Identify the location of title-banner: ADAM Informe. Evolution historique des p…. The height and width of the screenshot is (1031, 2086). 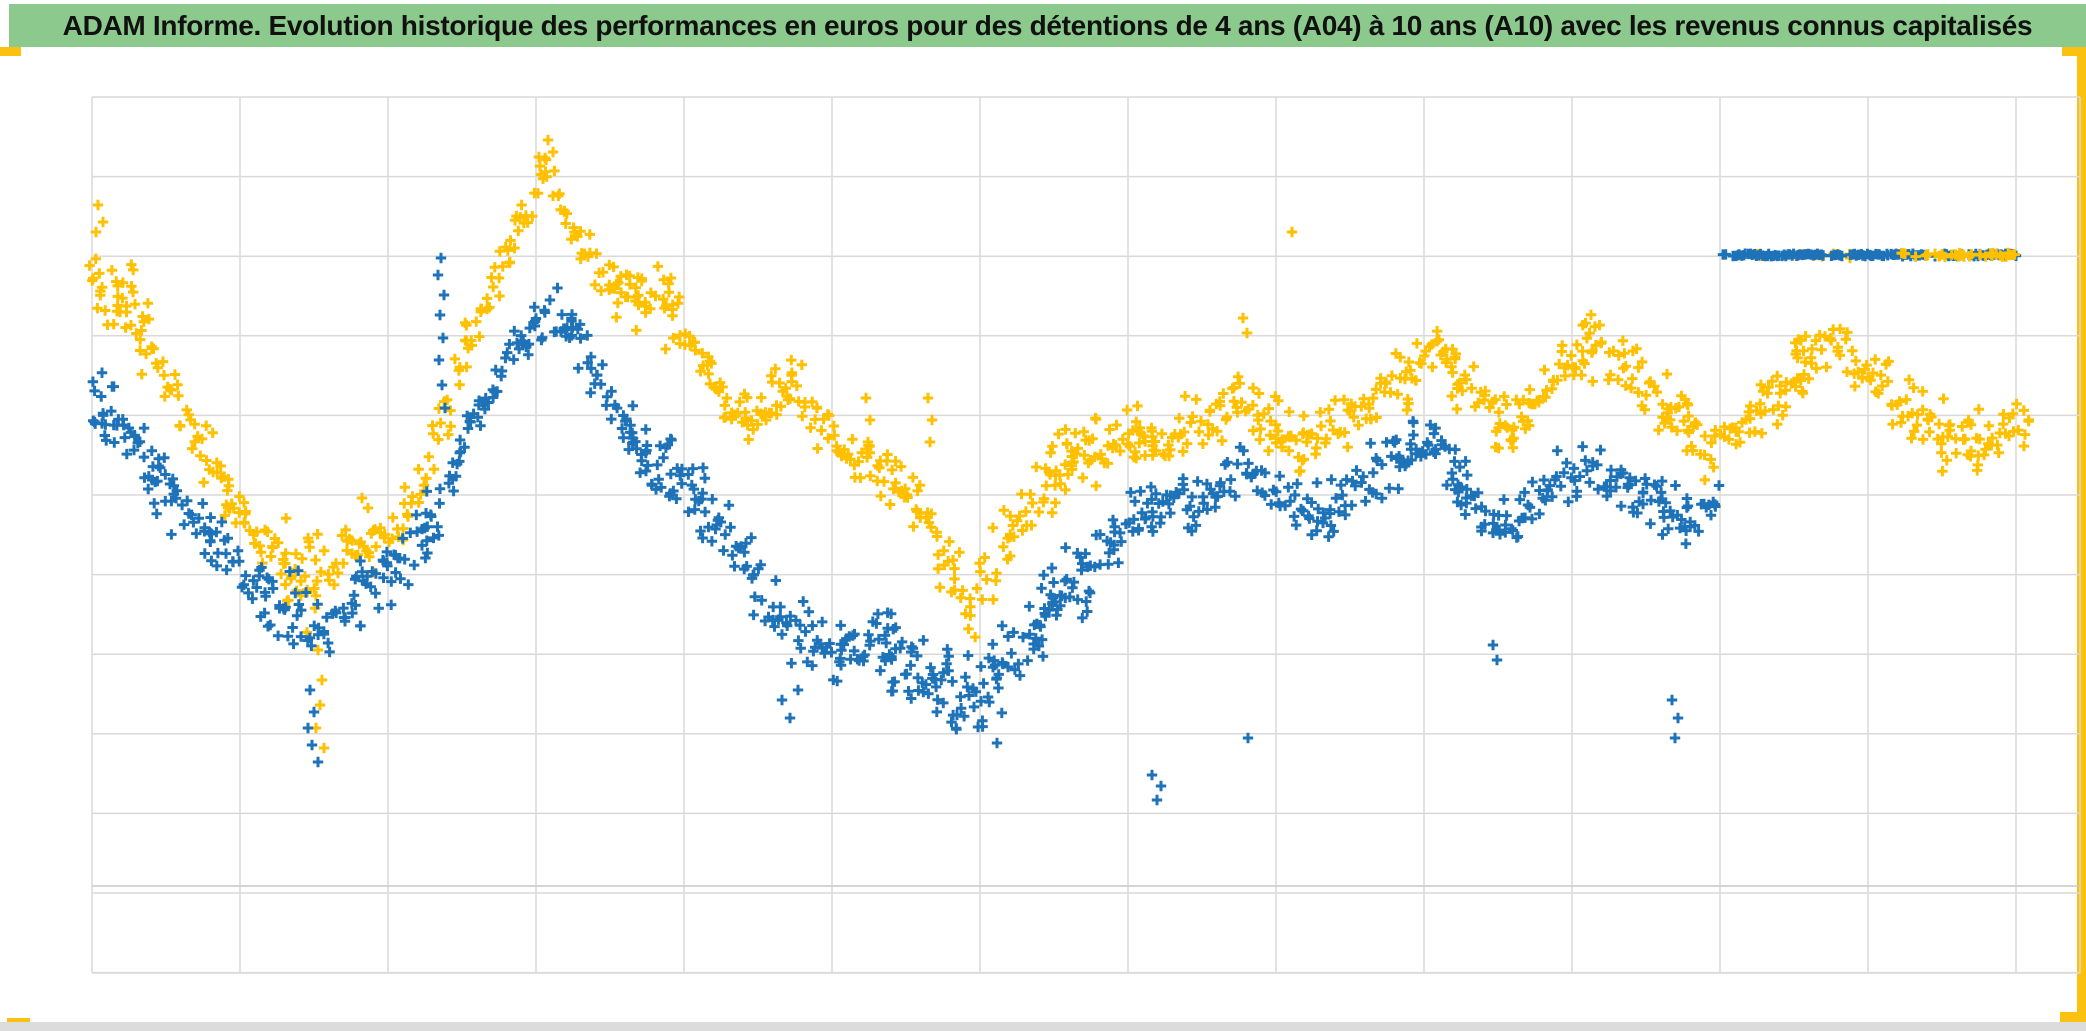
(1047, 25).